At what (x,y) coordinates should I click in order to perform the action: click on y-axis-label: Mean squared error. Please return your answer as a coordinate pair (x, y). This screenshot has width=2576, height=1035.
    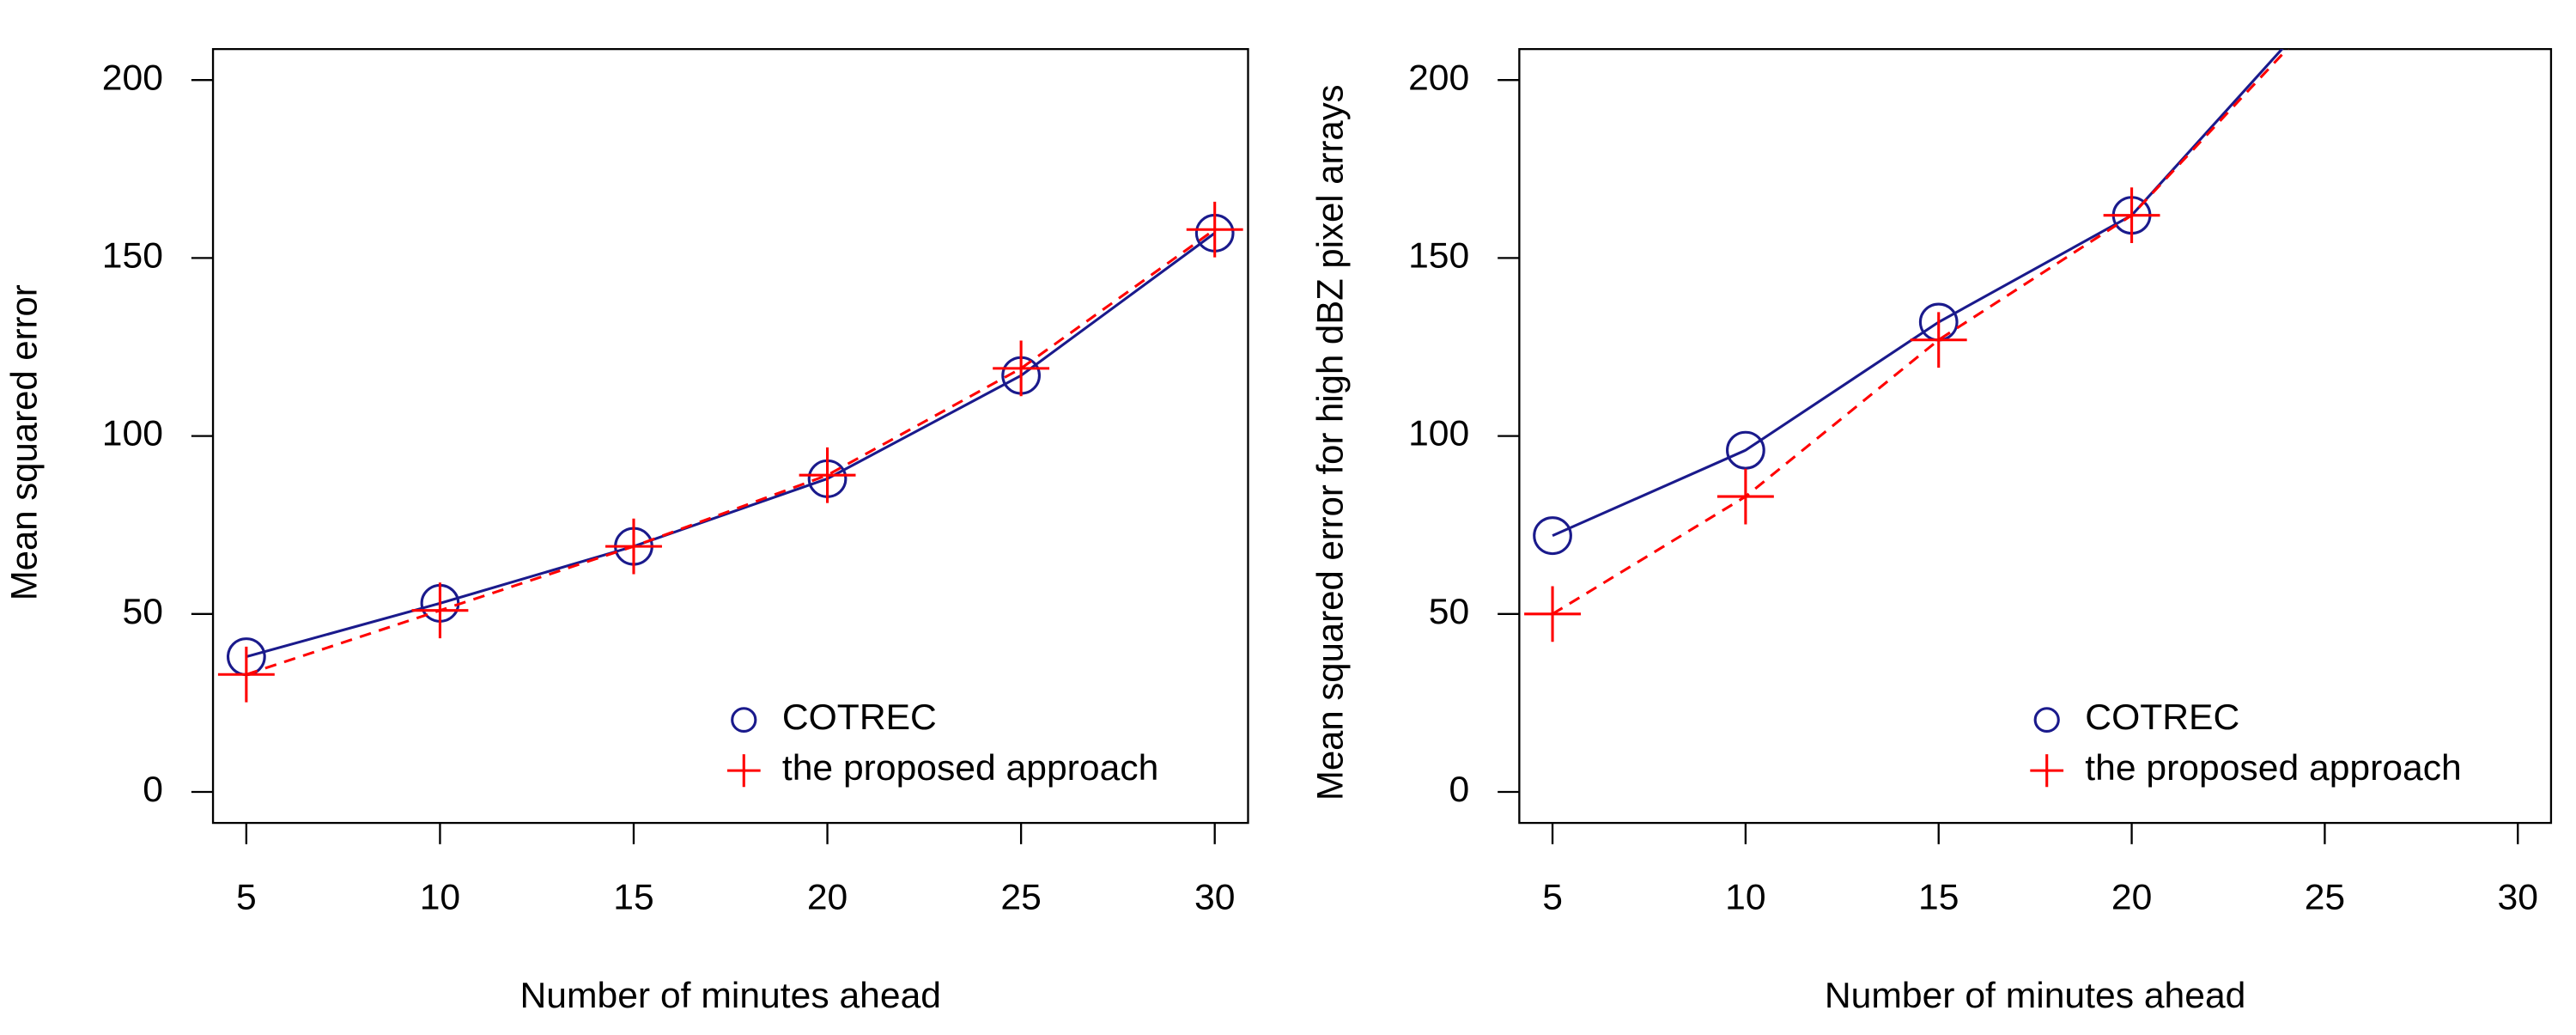
    Looking at the image, I should click on (23, 442).